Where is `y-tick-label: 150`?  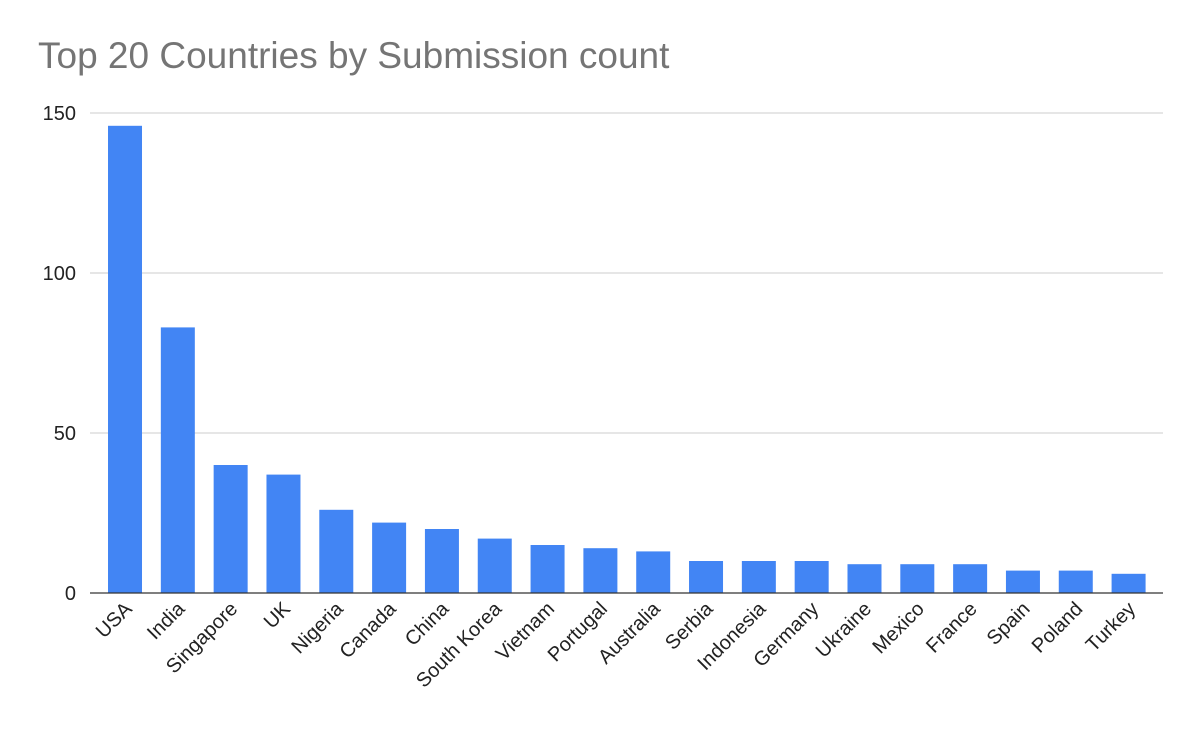 y-tick-label: 150 is located at coordinates (59, 114).